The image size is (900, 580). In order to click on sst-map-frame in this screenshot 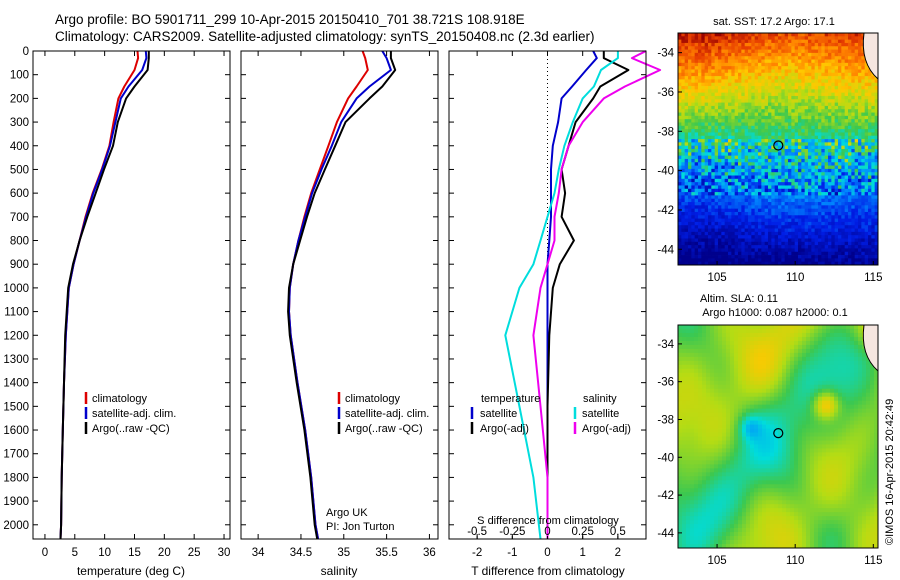, I will do `click(778, 149)`.